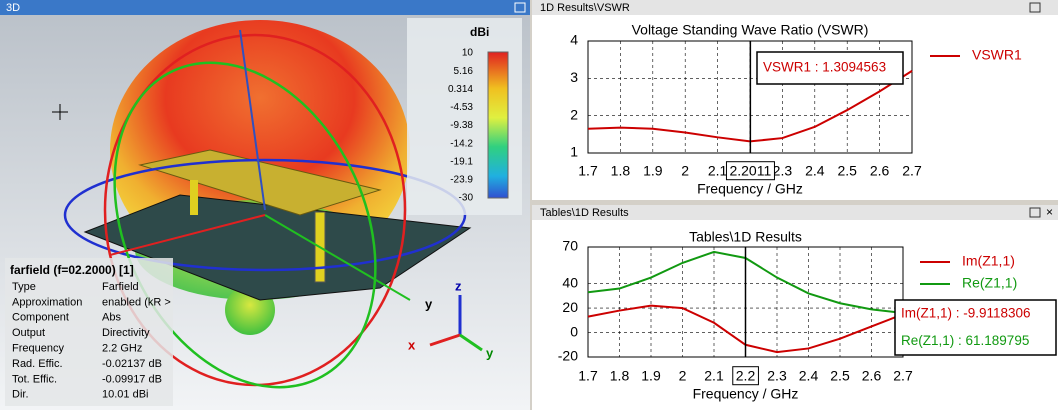 Image resolution: width=1058 pixels, height=410 pixels. I want to click on marker-label: 2.2, so click(746, 376).